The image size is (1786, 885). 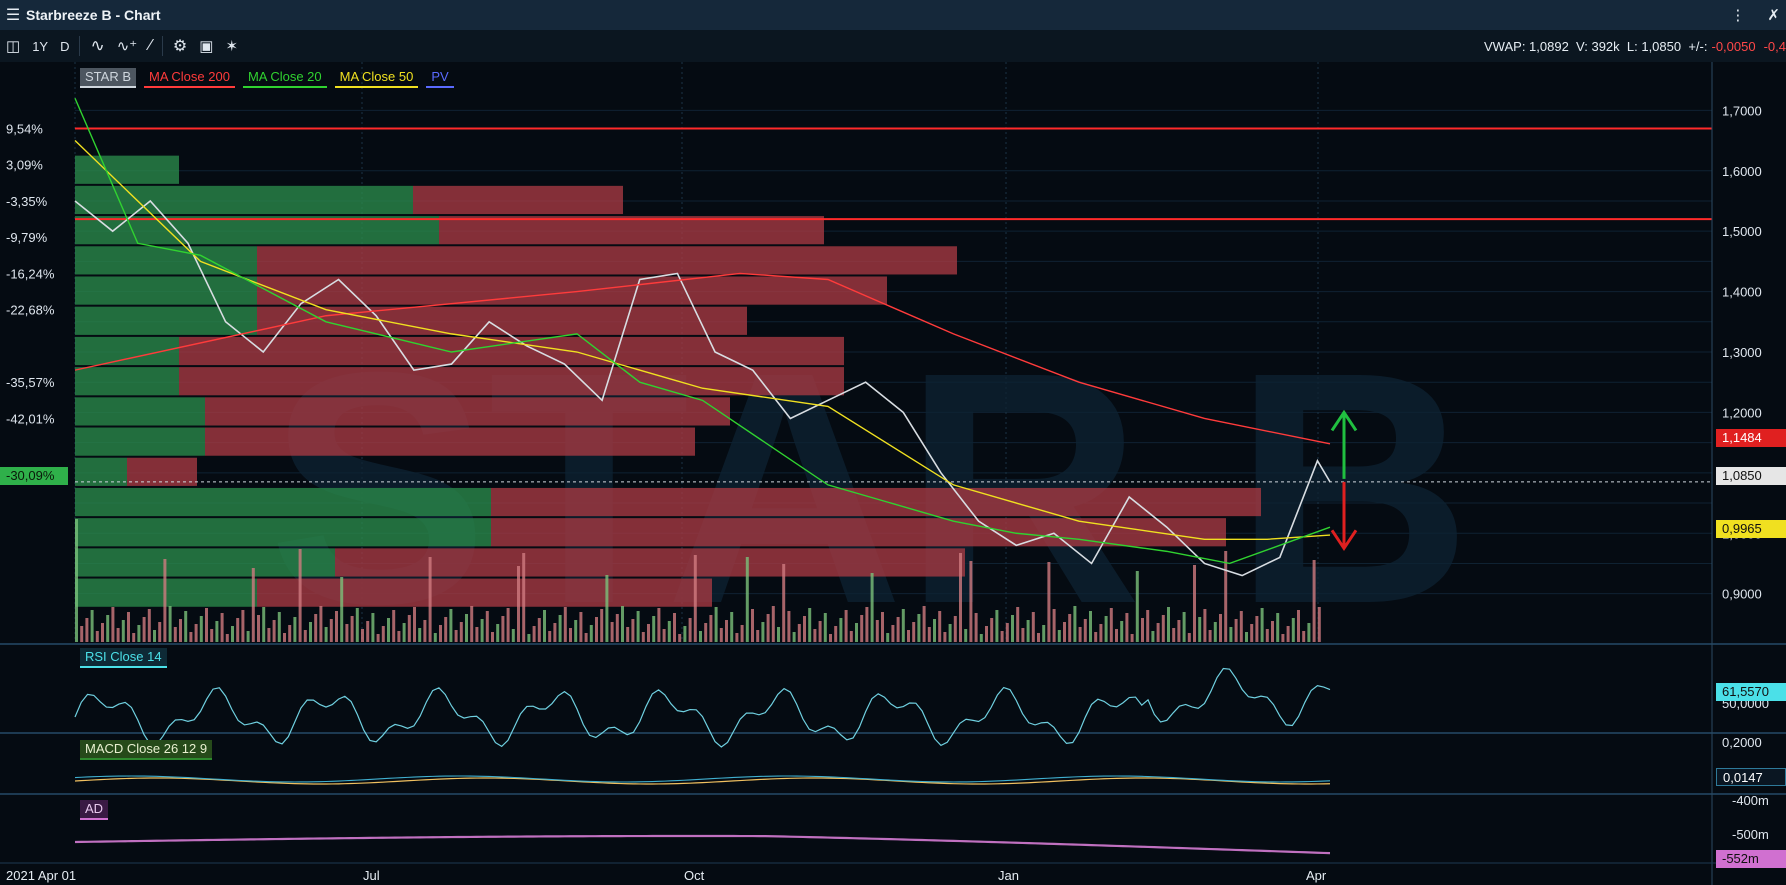 What do you see at coordinates (1742, 352) in the screenshot?
I see `right-axis-label: 1,3000` at bounding box center [1742, 352].